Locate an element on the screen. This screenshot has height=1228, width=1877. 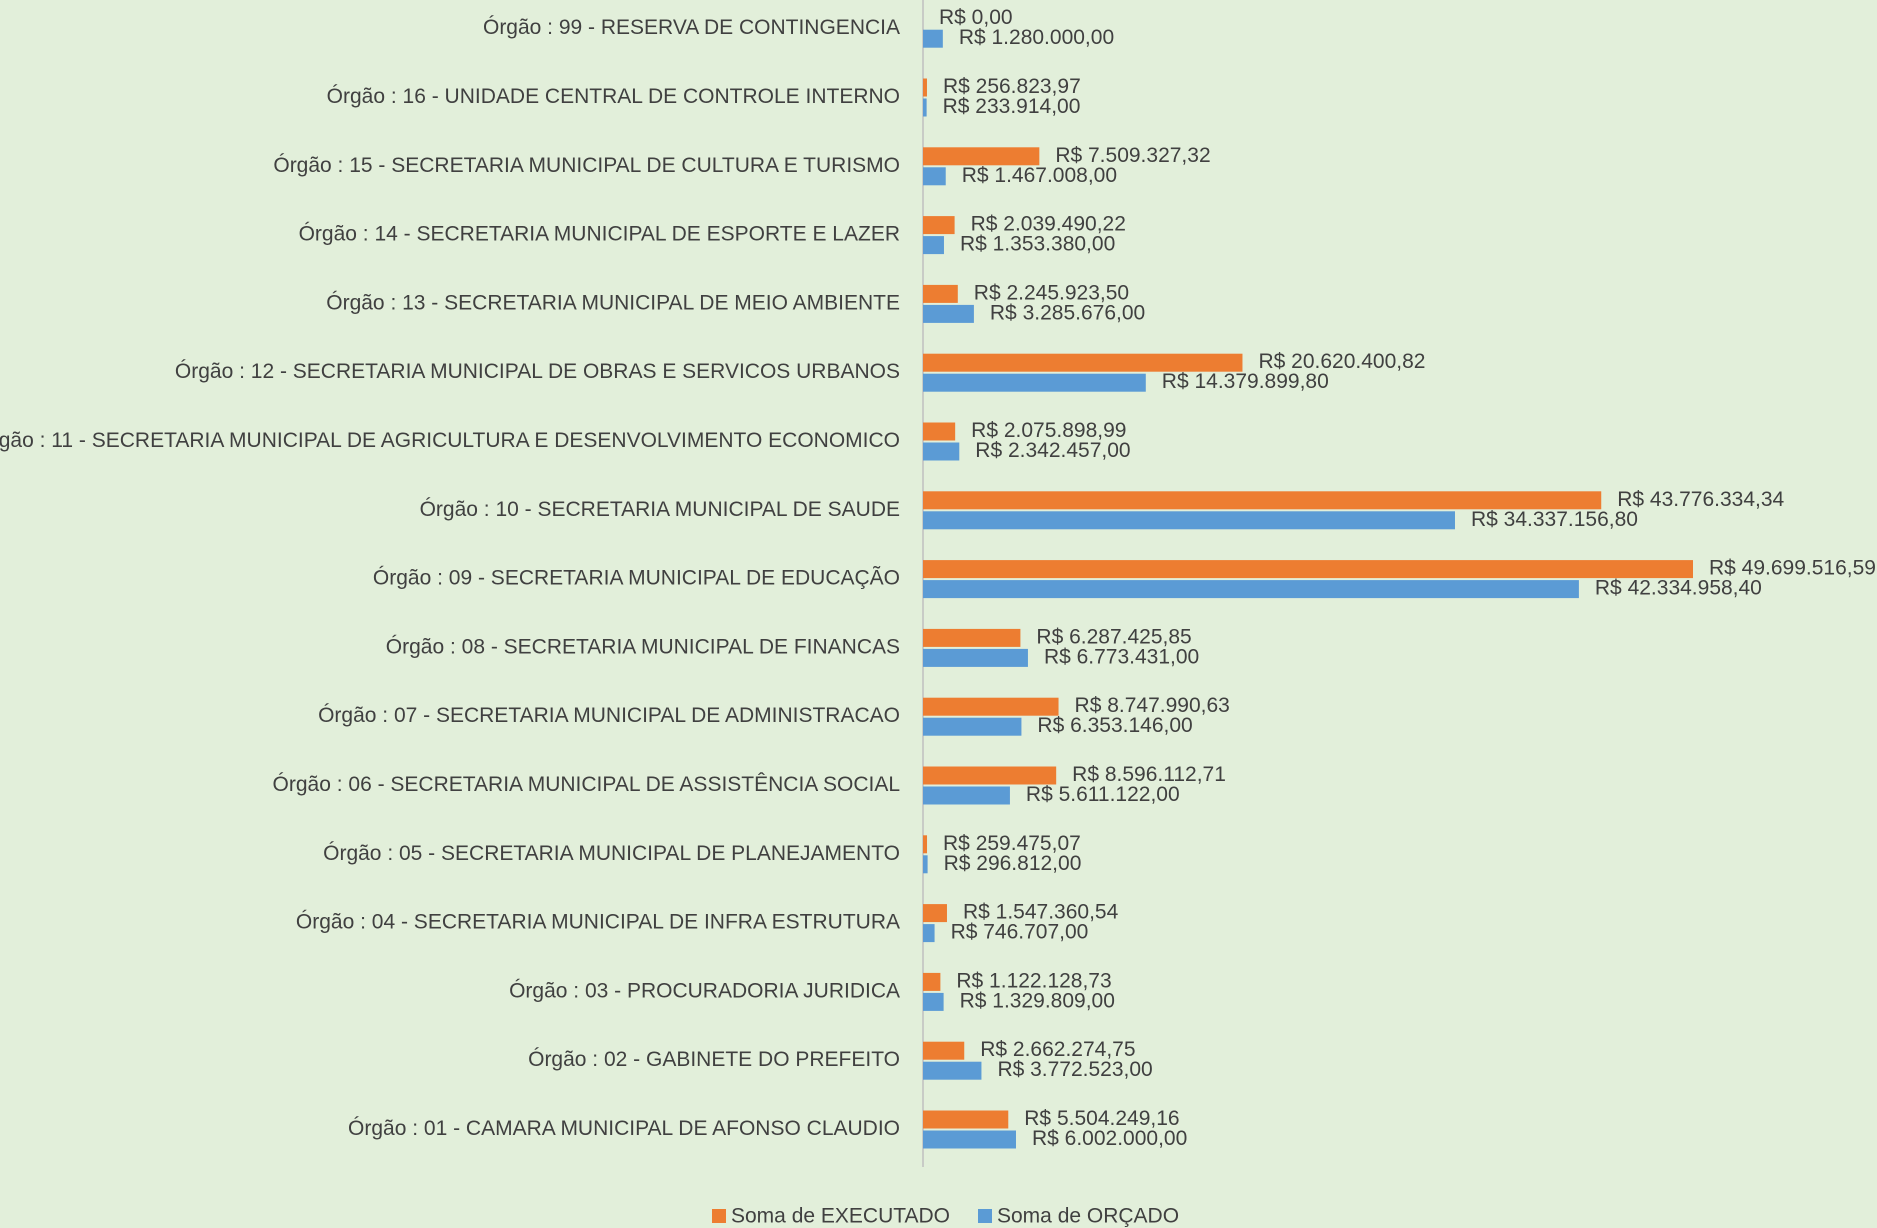
value-label: R$ 5.504.249,16 is located at coordinates (1101, 1118).